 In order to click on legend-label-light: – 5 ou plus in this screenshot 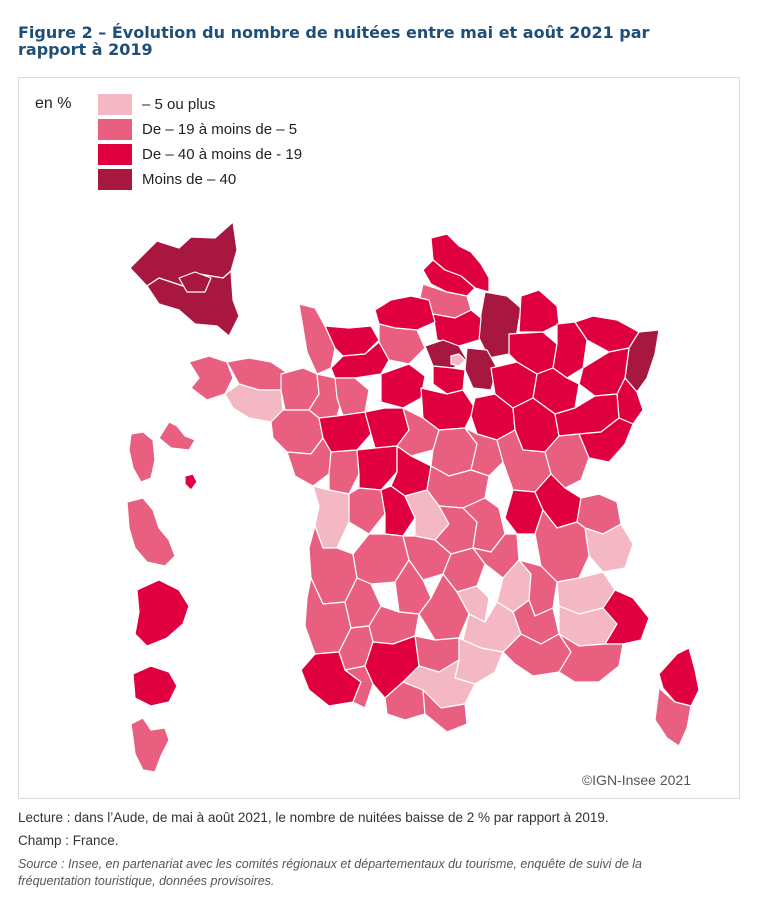, I will do `click(179, 104)`.